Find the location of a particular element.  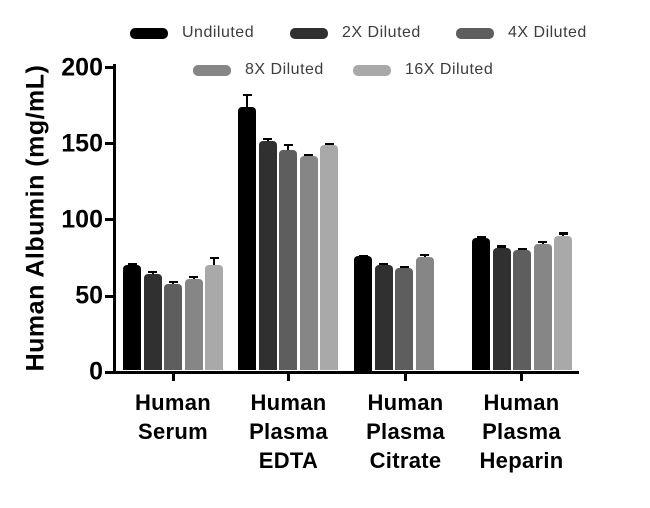

bar-human-serum-undiluted is located at coordinates (132, 318).